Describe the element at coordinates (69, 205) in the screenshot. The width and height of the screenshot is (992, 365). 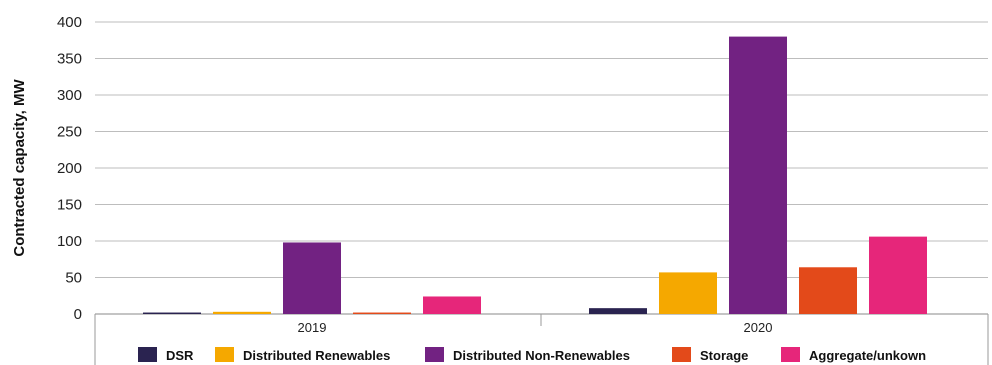
I see `y-tick-label: 150` at that location.